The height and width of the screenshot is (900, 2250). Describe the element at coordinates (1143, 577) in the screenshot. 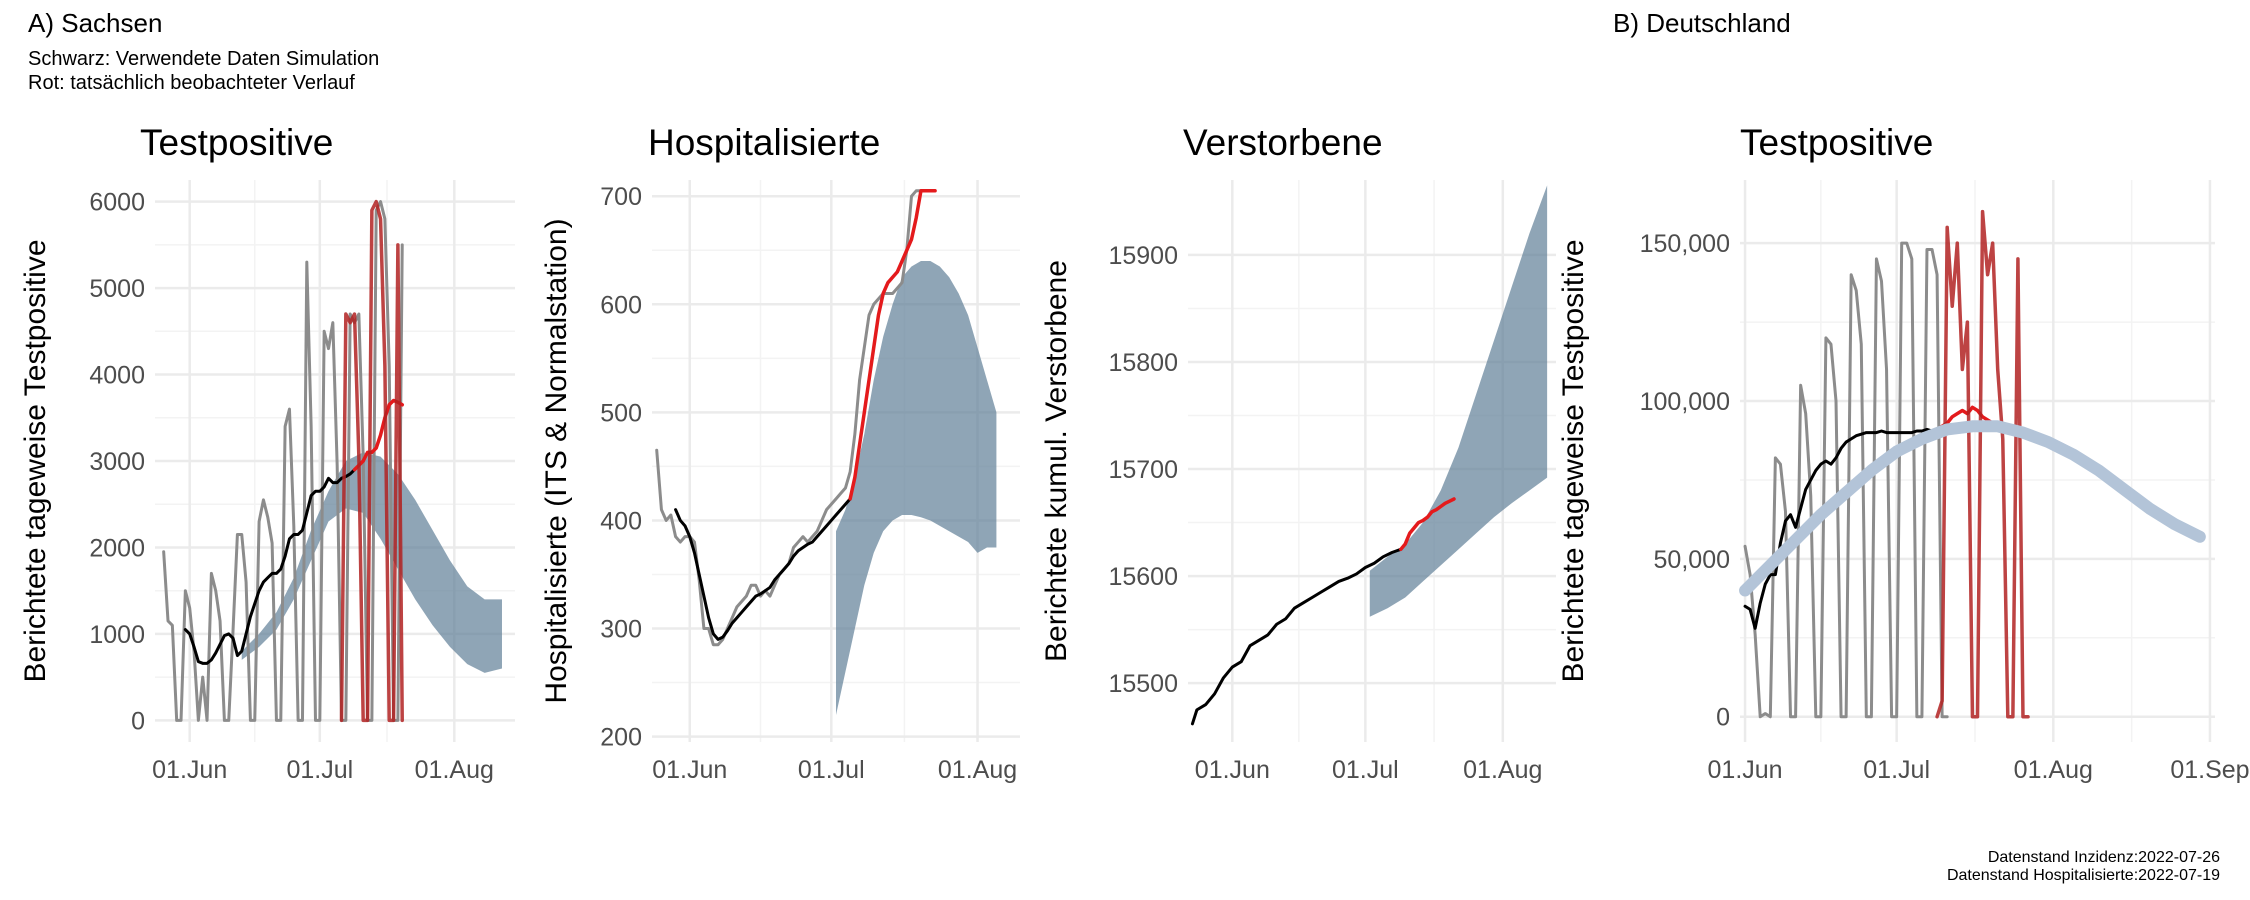

I see `y-tick-label: 15600` at that location.